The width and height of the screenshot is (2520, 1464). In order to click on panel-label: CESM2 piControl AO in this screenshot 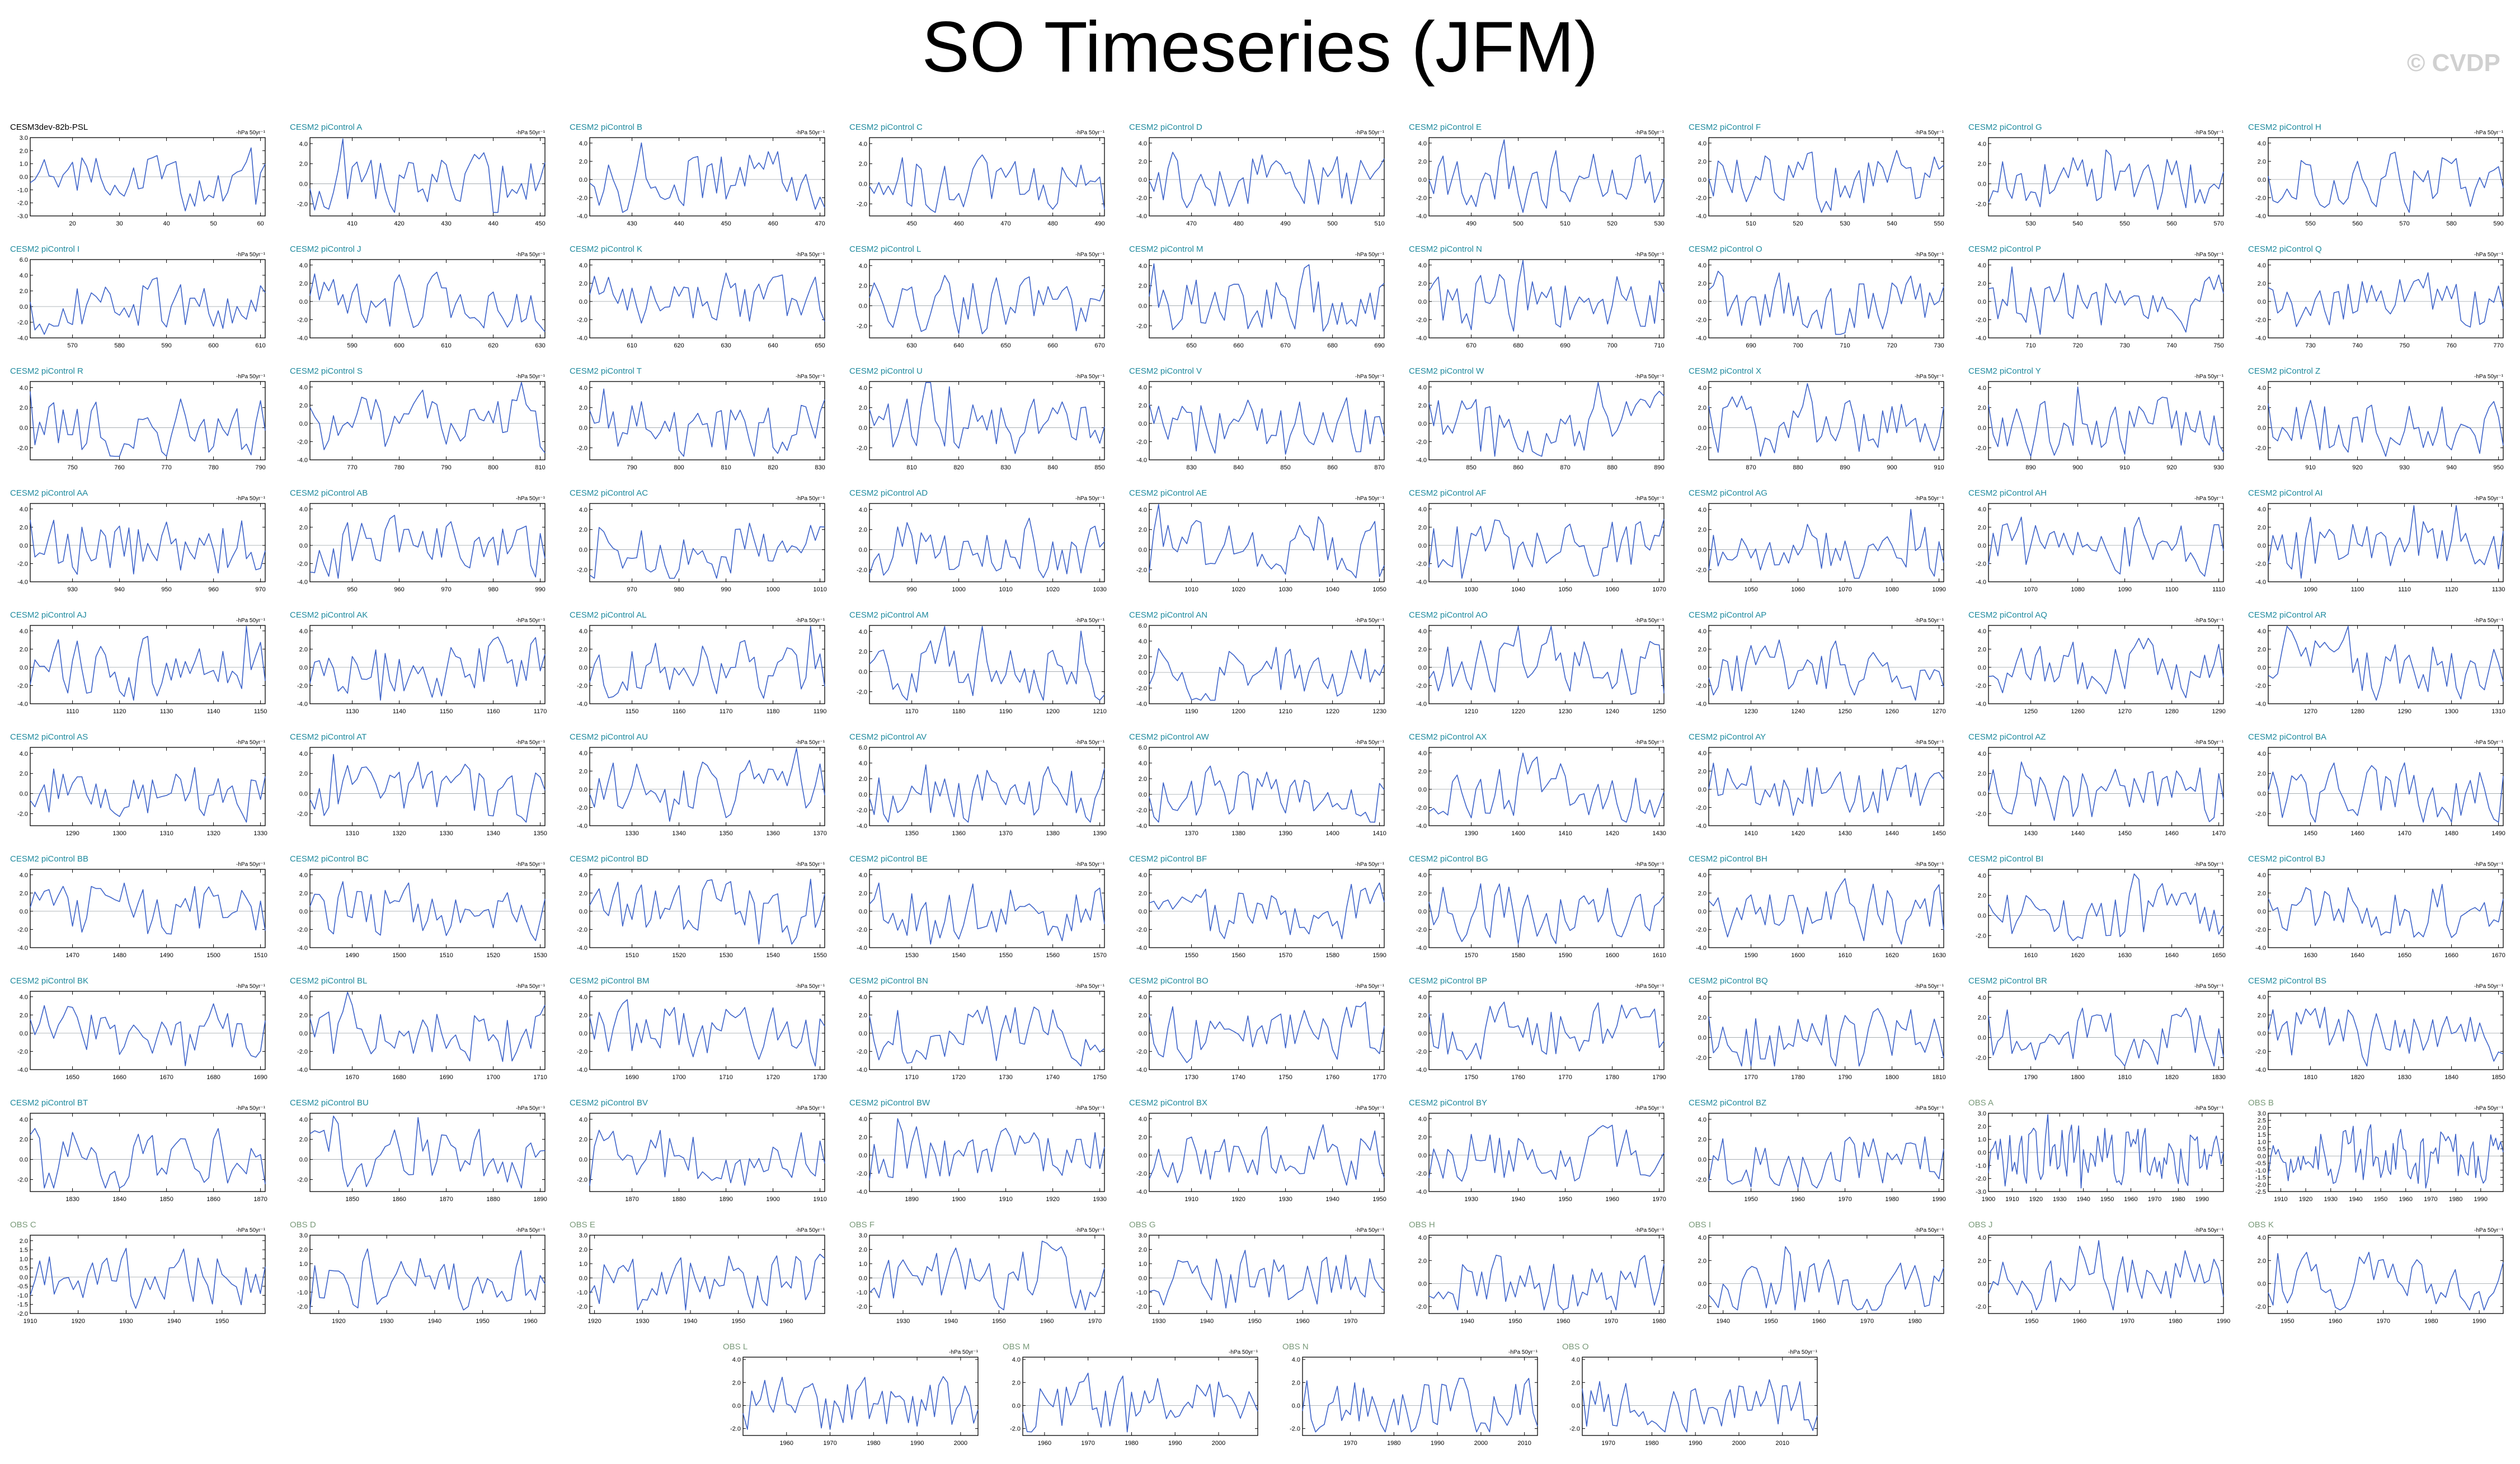, I will do `click(1448, 615)`.